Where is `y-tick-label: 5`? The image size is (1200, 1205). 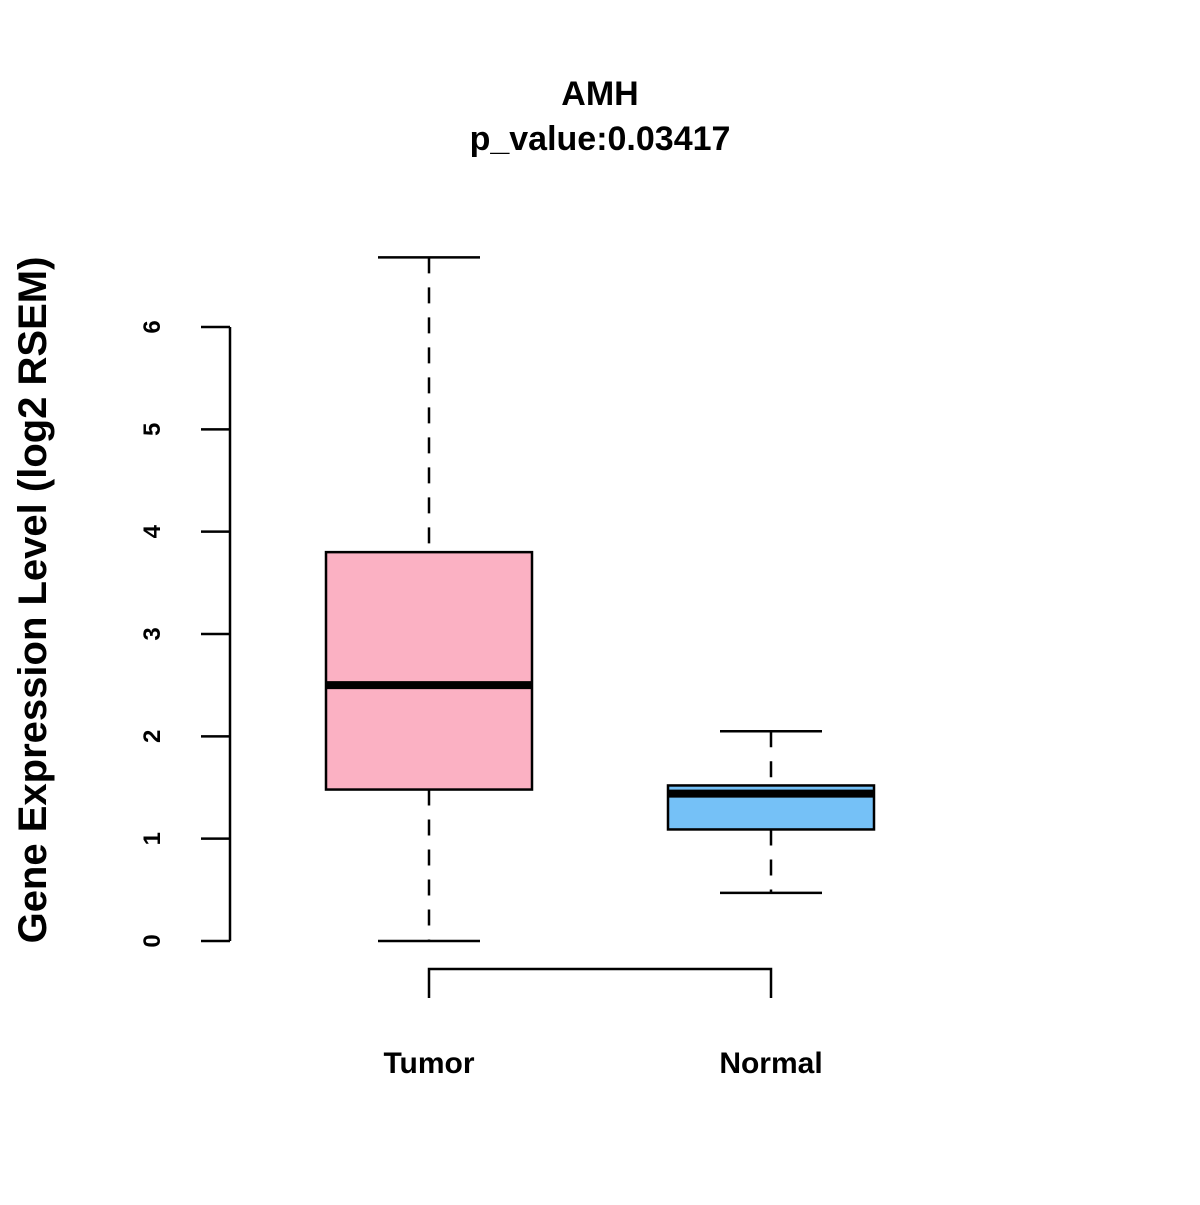
y-tick-label: 5 is located at coordinates (152, 429).